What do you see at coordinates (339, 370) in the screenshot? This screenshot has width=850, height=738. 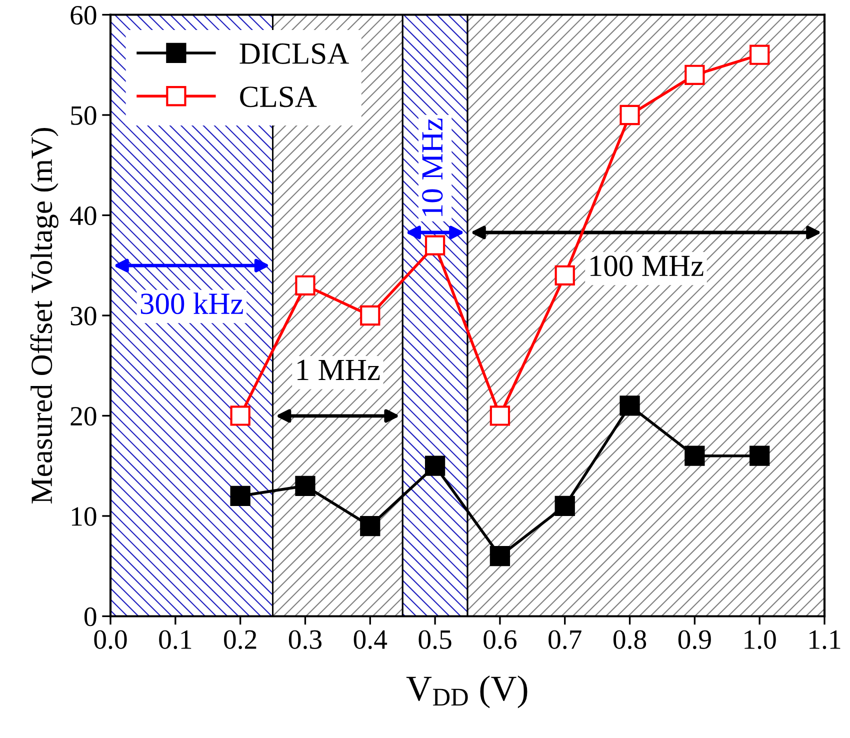 I see `band-label: 1 MHz` at bounding box center [339, 370].